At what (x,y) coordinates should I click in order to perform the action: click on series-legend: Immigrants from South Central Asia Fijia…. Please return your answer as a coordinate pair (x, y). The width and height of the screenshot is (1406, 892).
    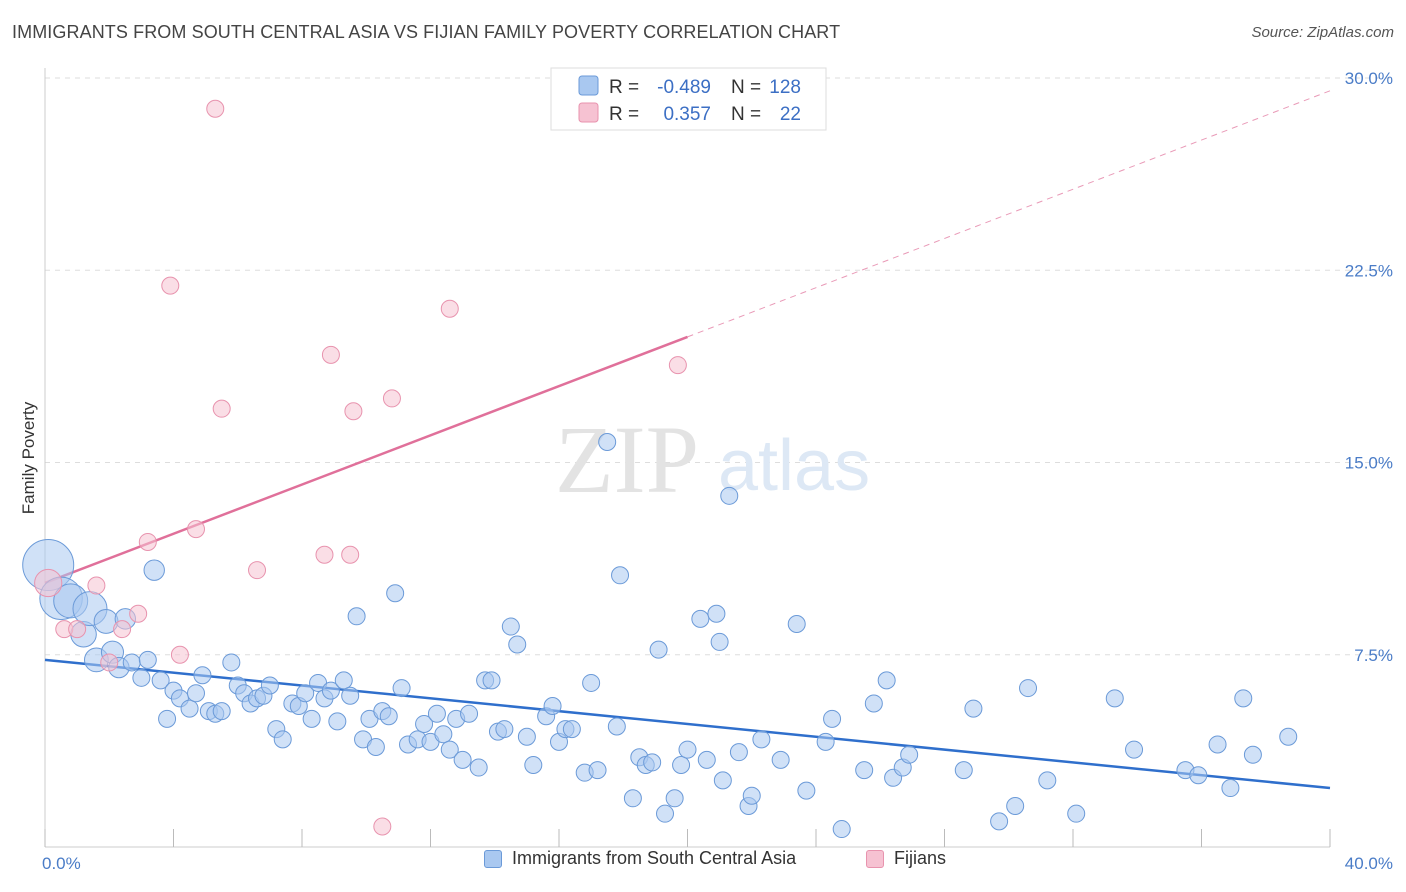
    Looking at the image, I should click on (703, 864).